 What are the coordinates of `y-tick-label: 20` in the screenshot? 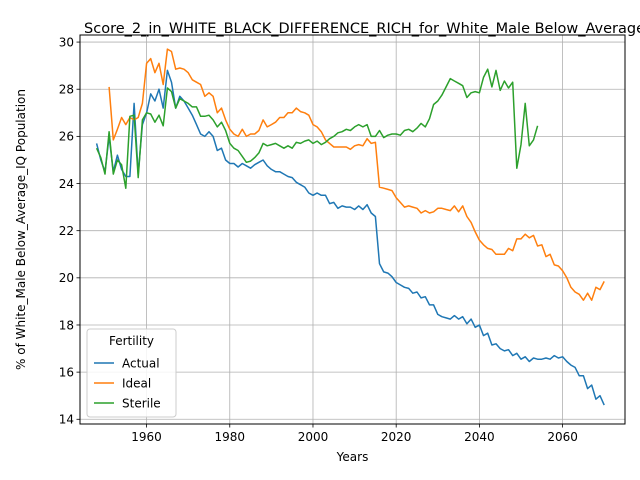 It's located at (66, 278).